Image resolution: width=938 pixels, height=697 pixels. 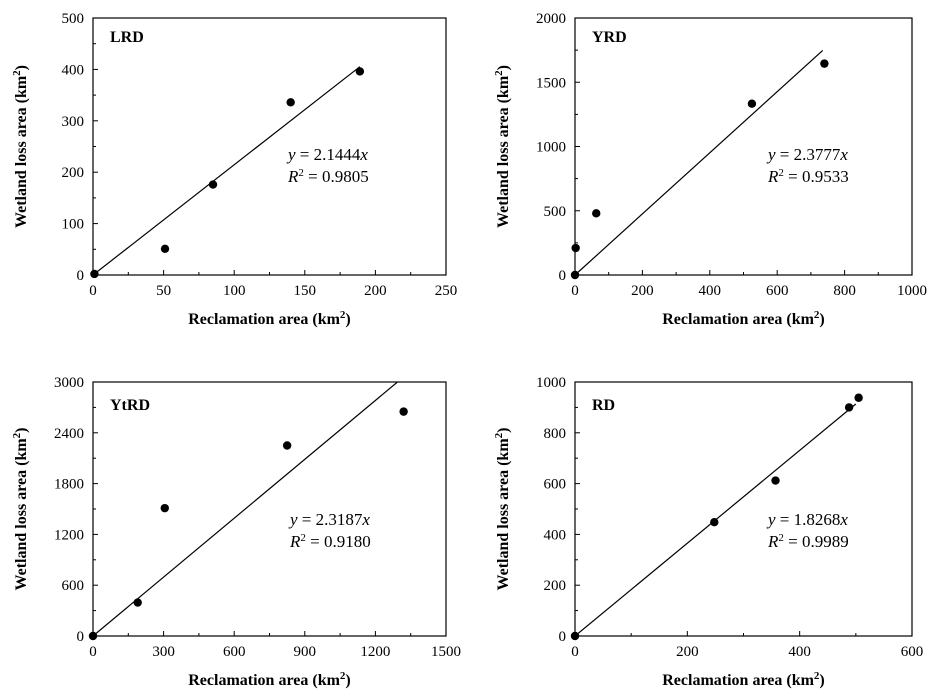 What do you see at coordinates (446, 652) in the screenshot?
I see `x-tick-label: 1500` at bounding box center [446, 652].